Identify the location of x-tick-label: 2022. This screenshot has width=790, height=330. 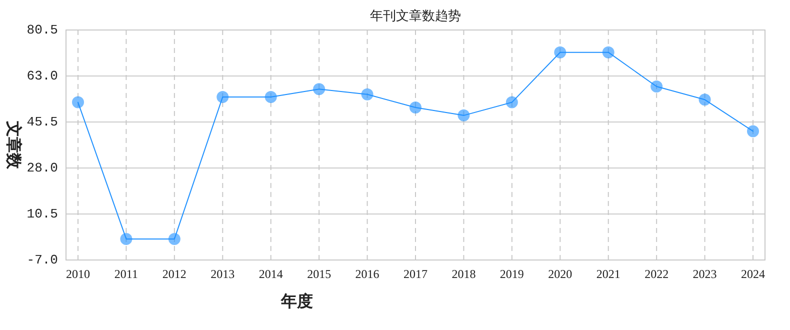
(656, 273).